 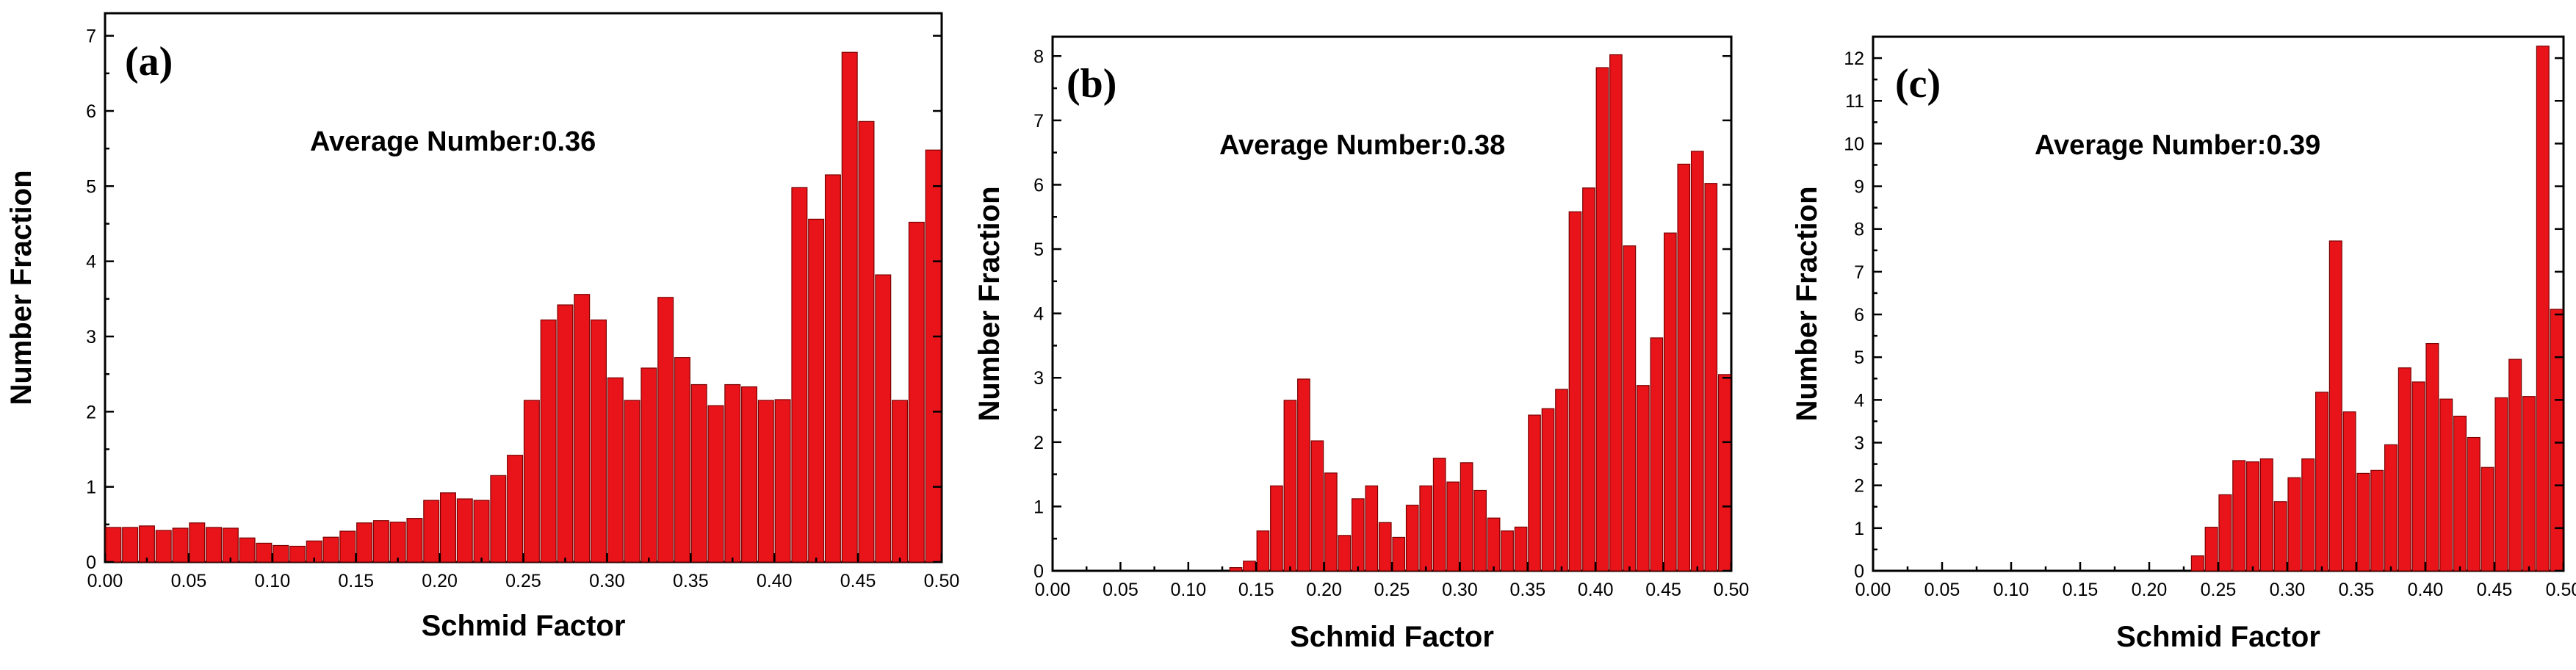 I want to click on y-axis-title: Number Fraction, so click(x=989, y=303).